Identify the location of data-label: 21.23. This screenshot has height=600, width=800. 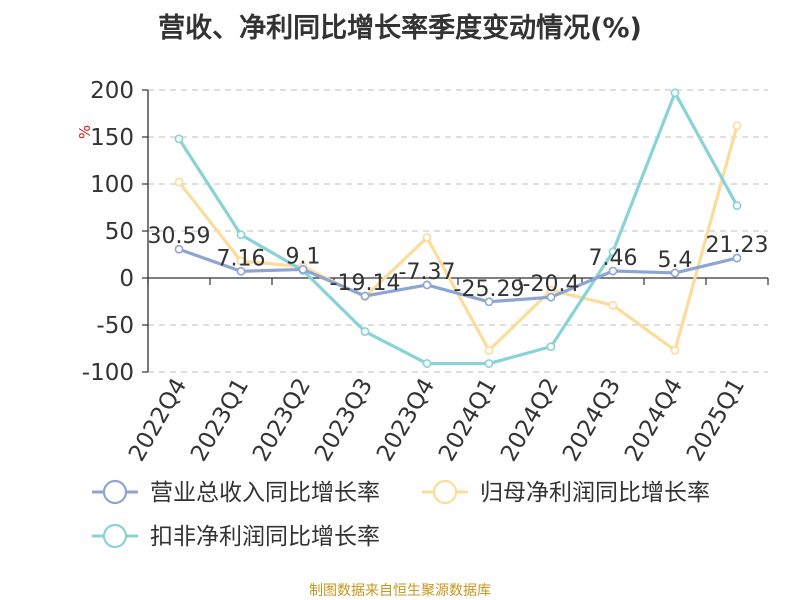
(737, 245).